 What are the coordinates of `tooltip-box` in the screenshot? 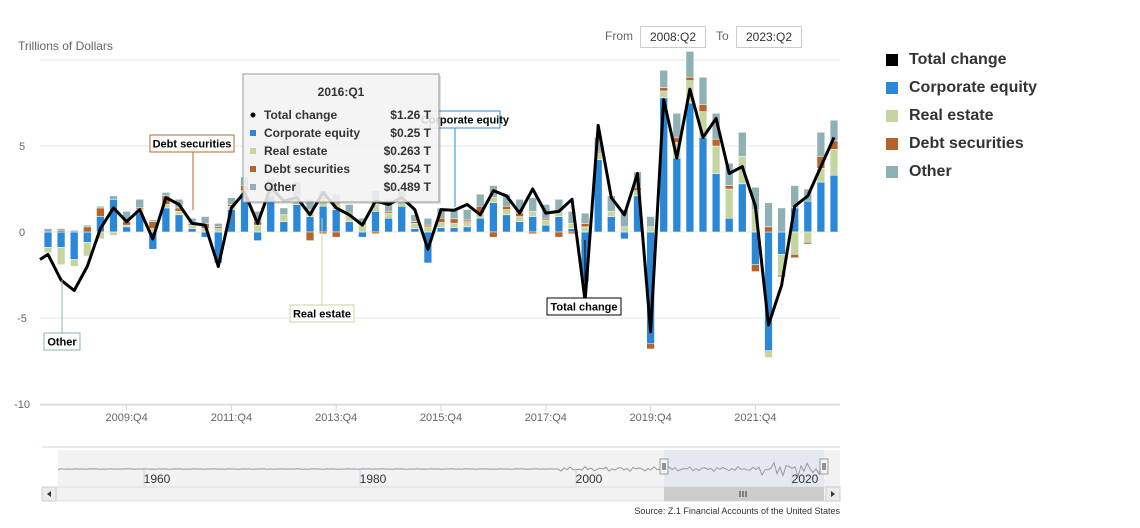 It's located at (341, 138).